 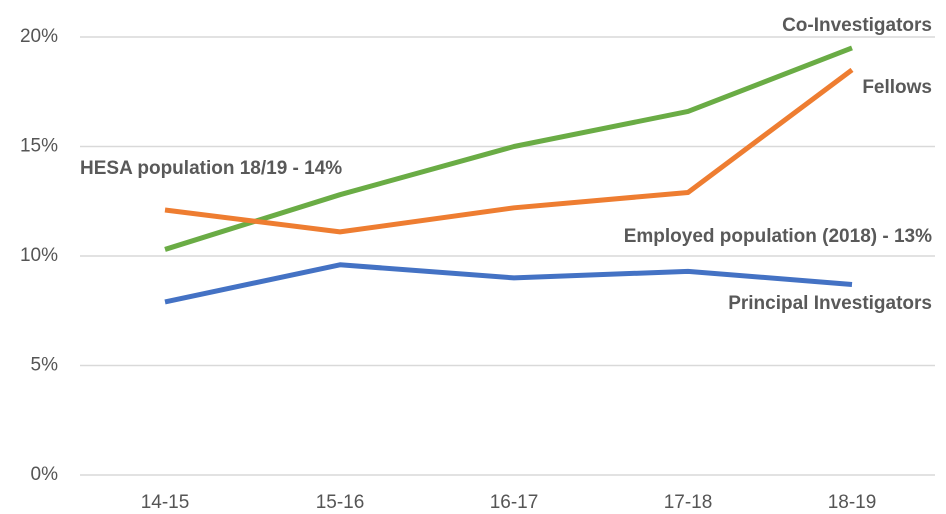 What do you see at coordinates (39, 255) in the screenshot?
I see `y-tick-label: 10%` at bounding box center [39, 255].